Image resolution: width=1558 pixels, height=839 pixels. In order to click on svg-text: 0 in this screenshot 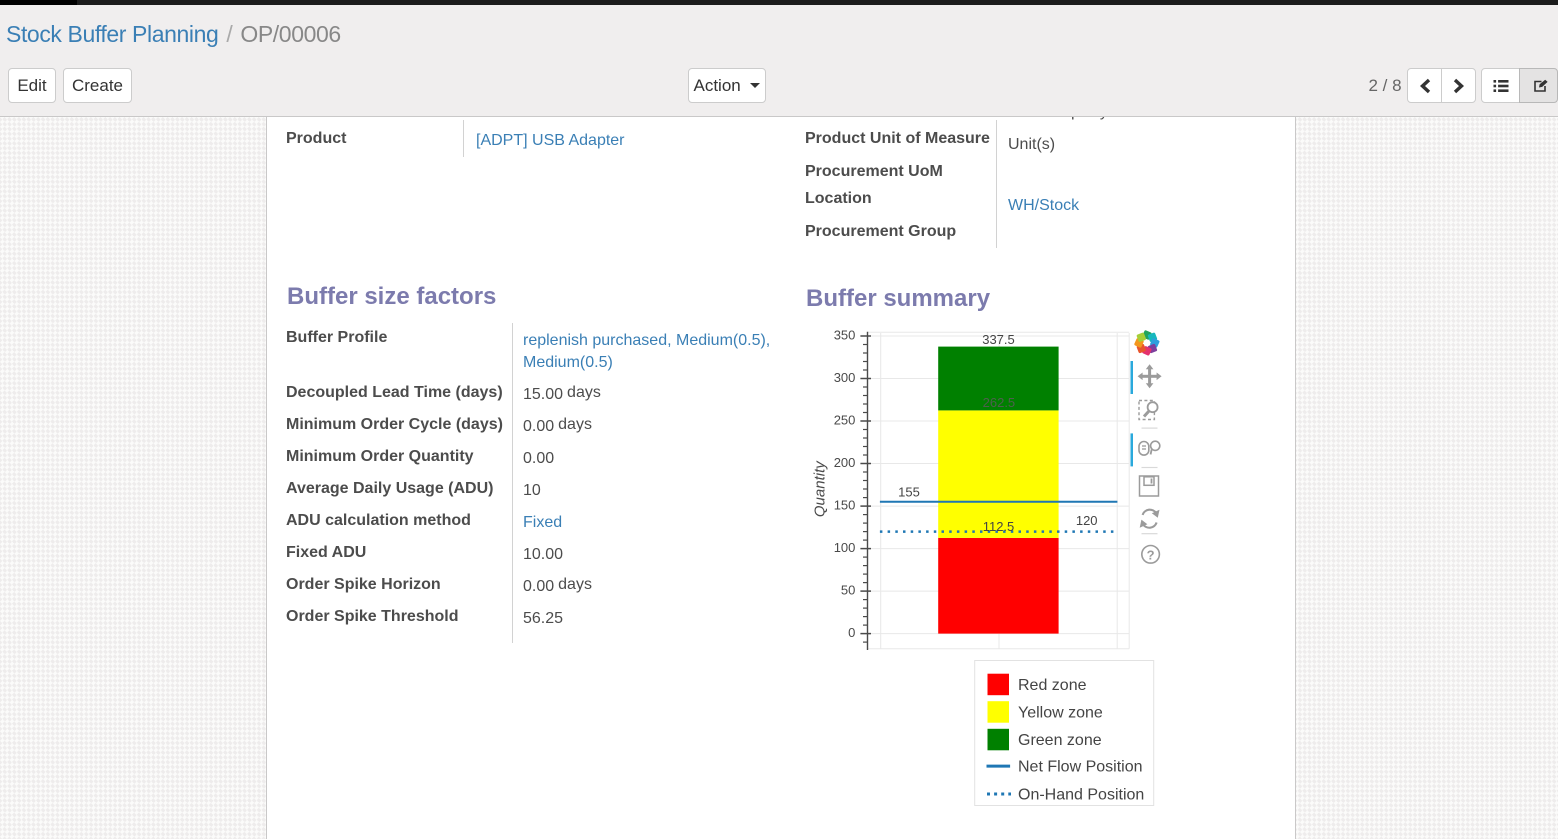, I will do `click(851, 632)`.